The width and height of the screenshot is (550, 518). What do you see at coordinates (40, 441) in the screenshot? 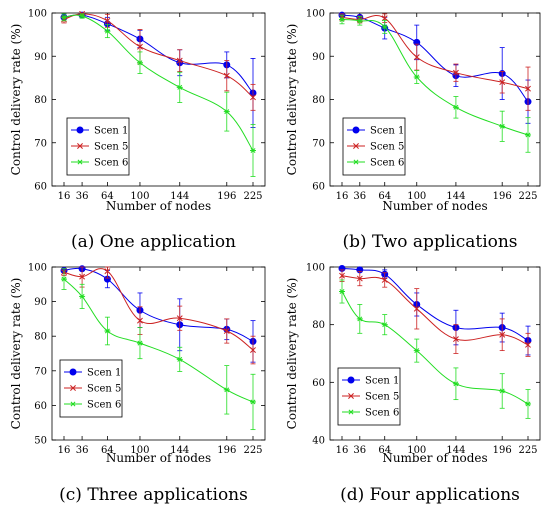
I see `y-tick-label: 50` at bounding box center [40, 441].